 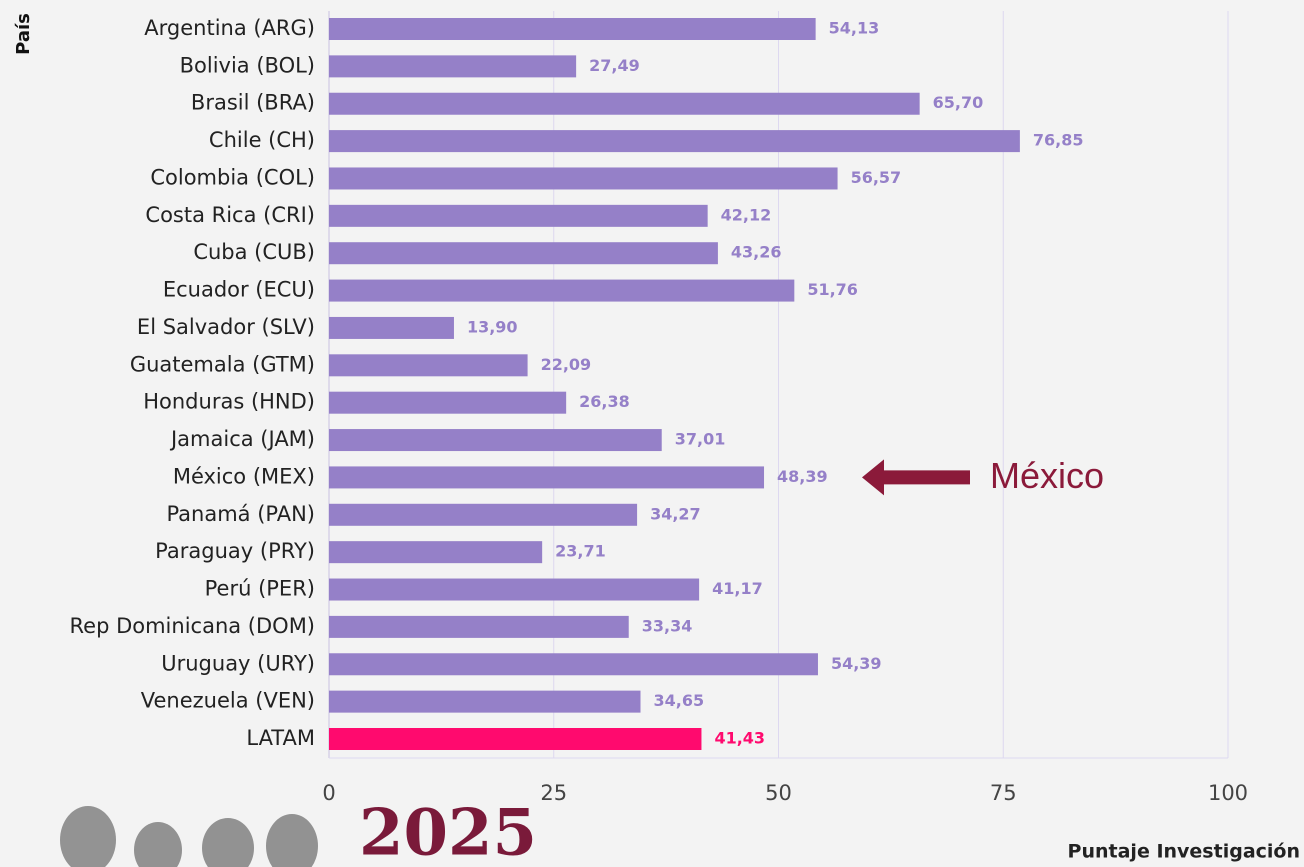 What do you see at coordinates (778, 793) in the screenshot?
I see `x-tick-label: 50` at bounding box center [778, 793].